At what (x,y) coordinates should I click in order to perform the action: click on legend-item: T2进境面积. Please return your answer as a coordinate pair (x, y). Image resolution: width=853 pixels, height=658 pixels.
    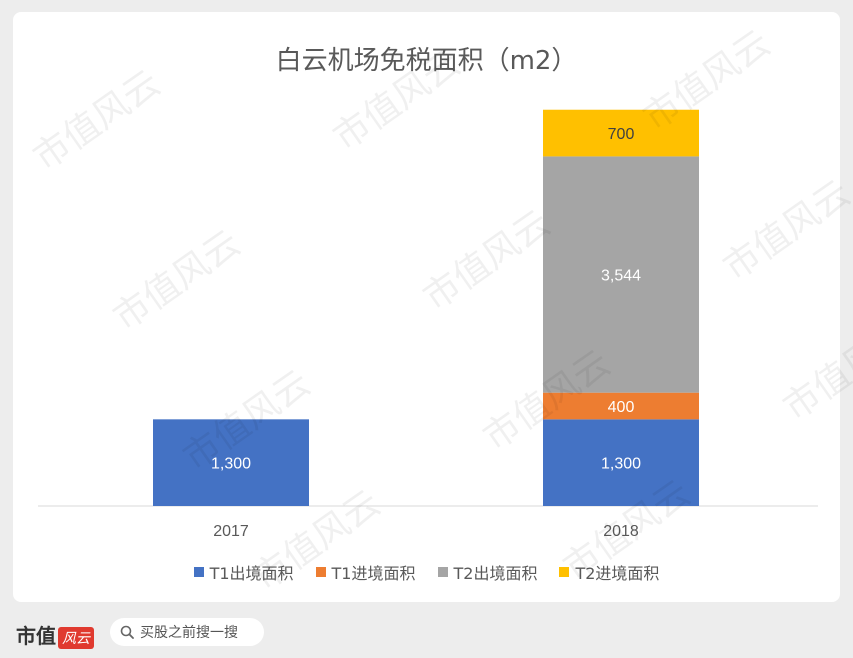
    Looking at the image, I should click on (609, 572).